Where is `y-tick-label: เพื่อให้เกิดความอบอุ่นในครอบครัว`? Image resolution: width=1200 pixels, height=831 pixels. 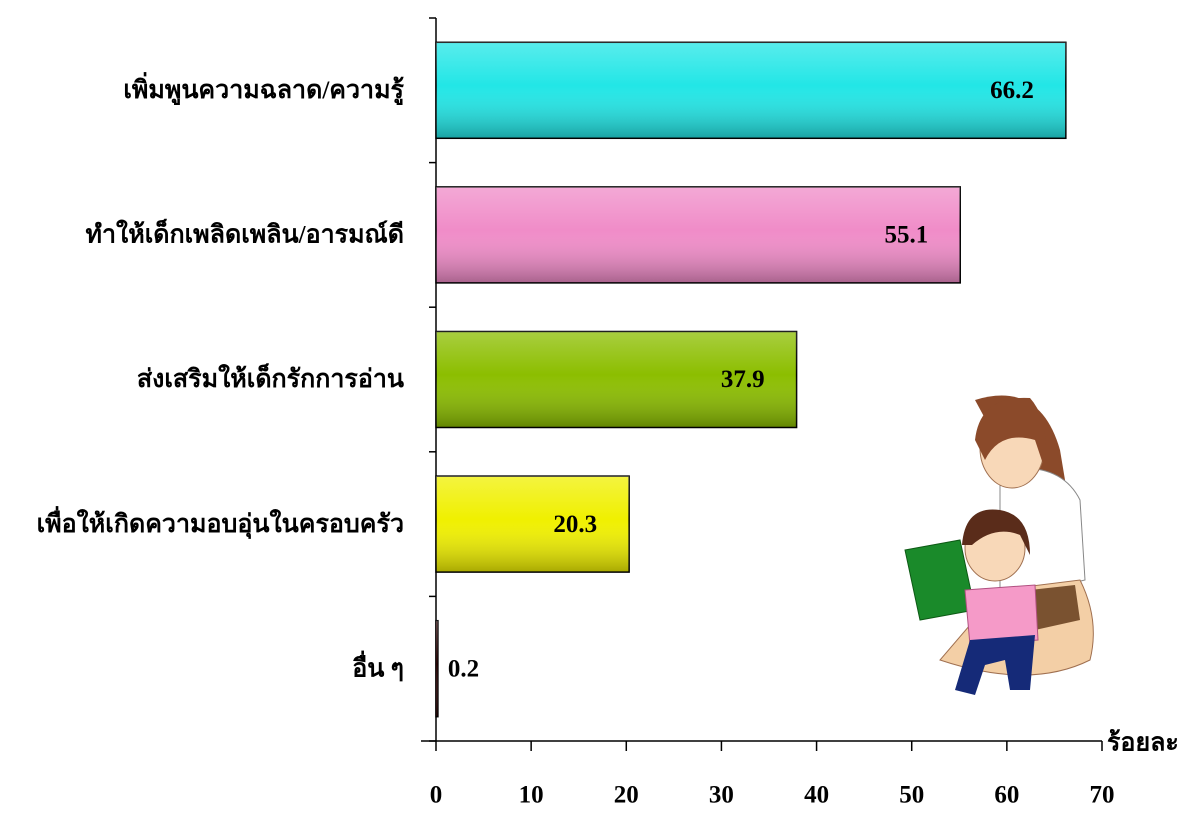 y-tick-label: เพื่อให้เกิดความอบอุ่นในครอบครัว is located at coordinates (220, 523).